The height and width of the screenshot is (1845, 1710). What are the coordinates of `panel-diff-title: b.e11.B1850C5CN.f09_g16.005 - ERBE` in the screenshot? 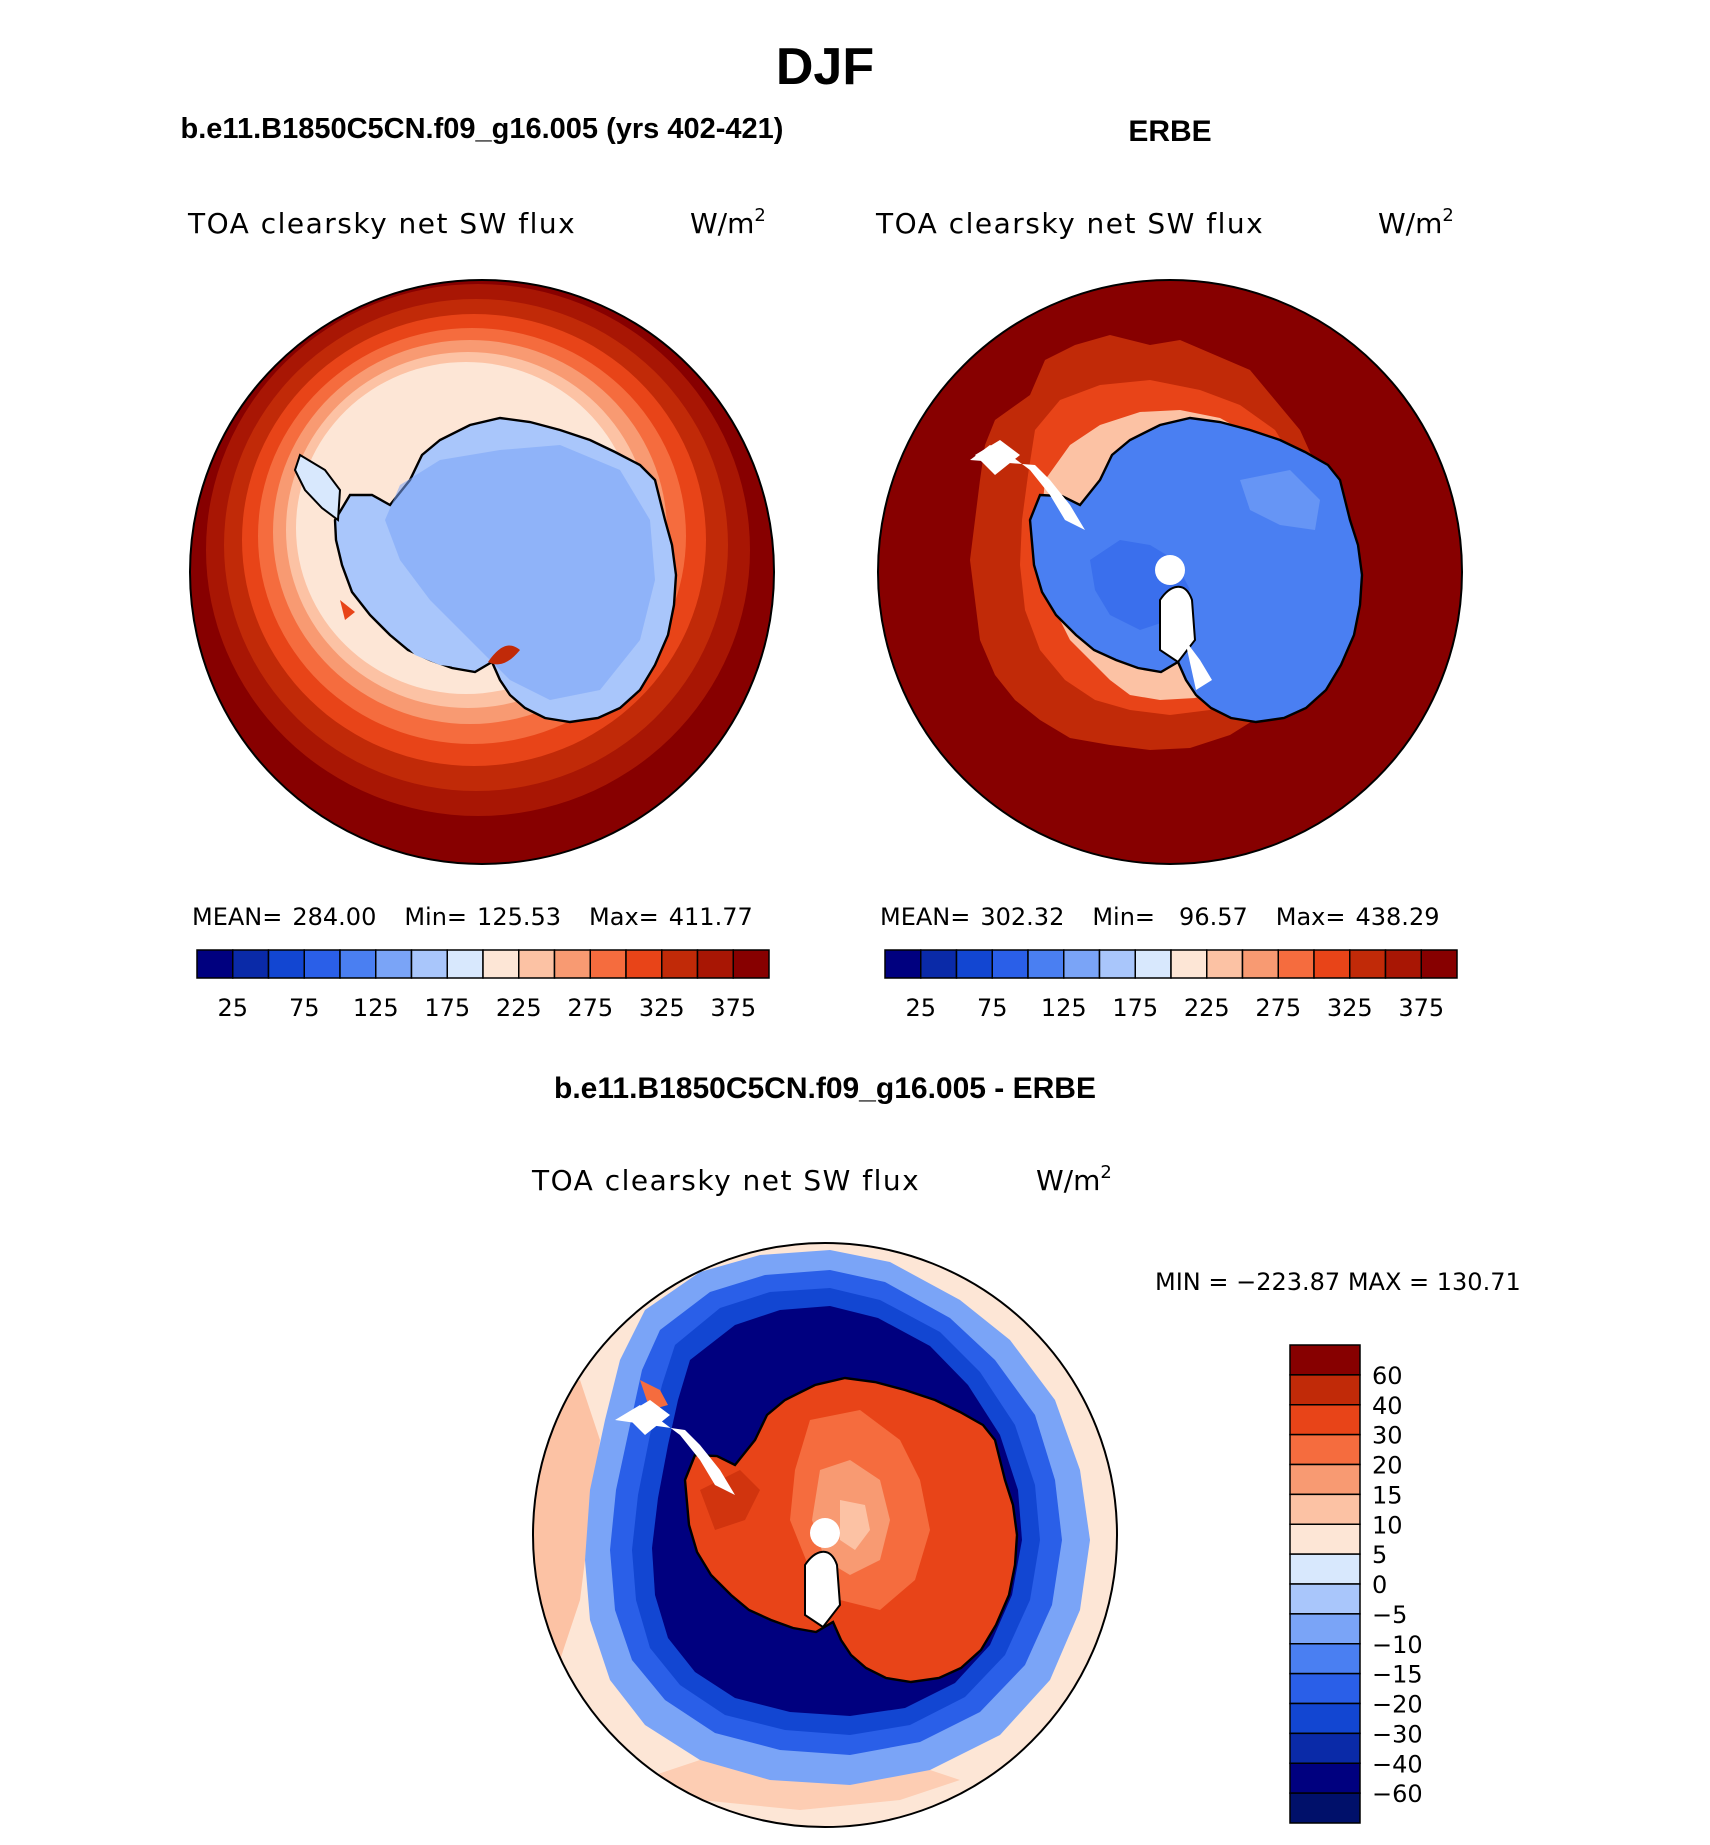 It's located at (825, 1088).